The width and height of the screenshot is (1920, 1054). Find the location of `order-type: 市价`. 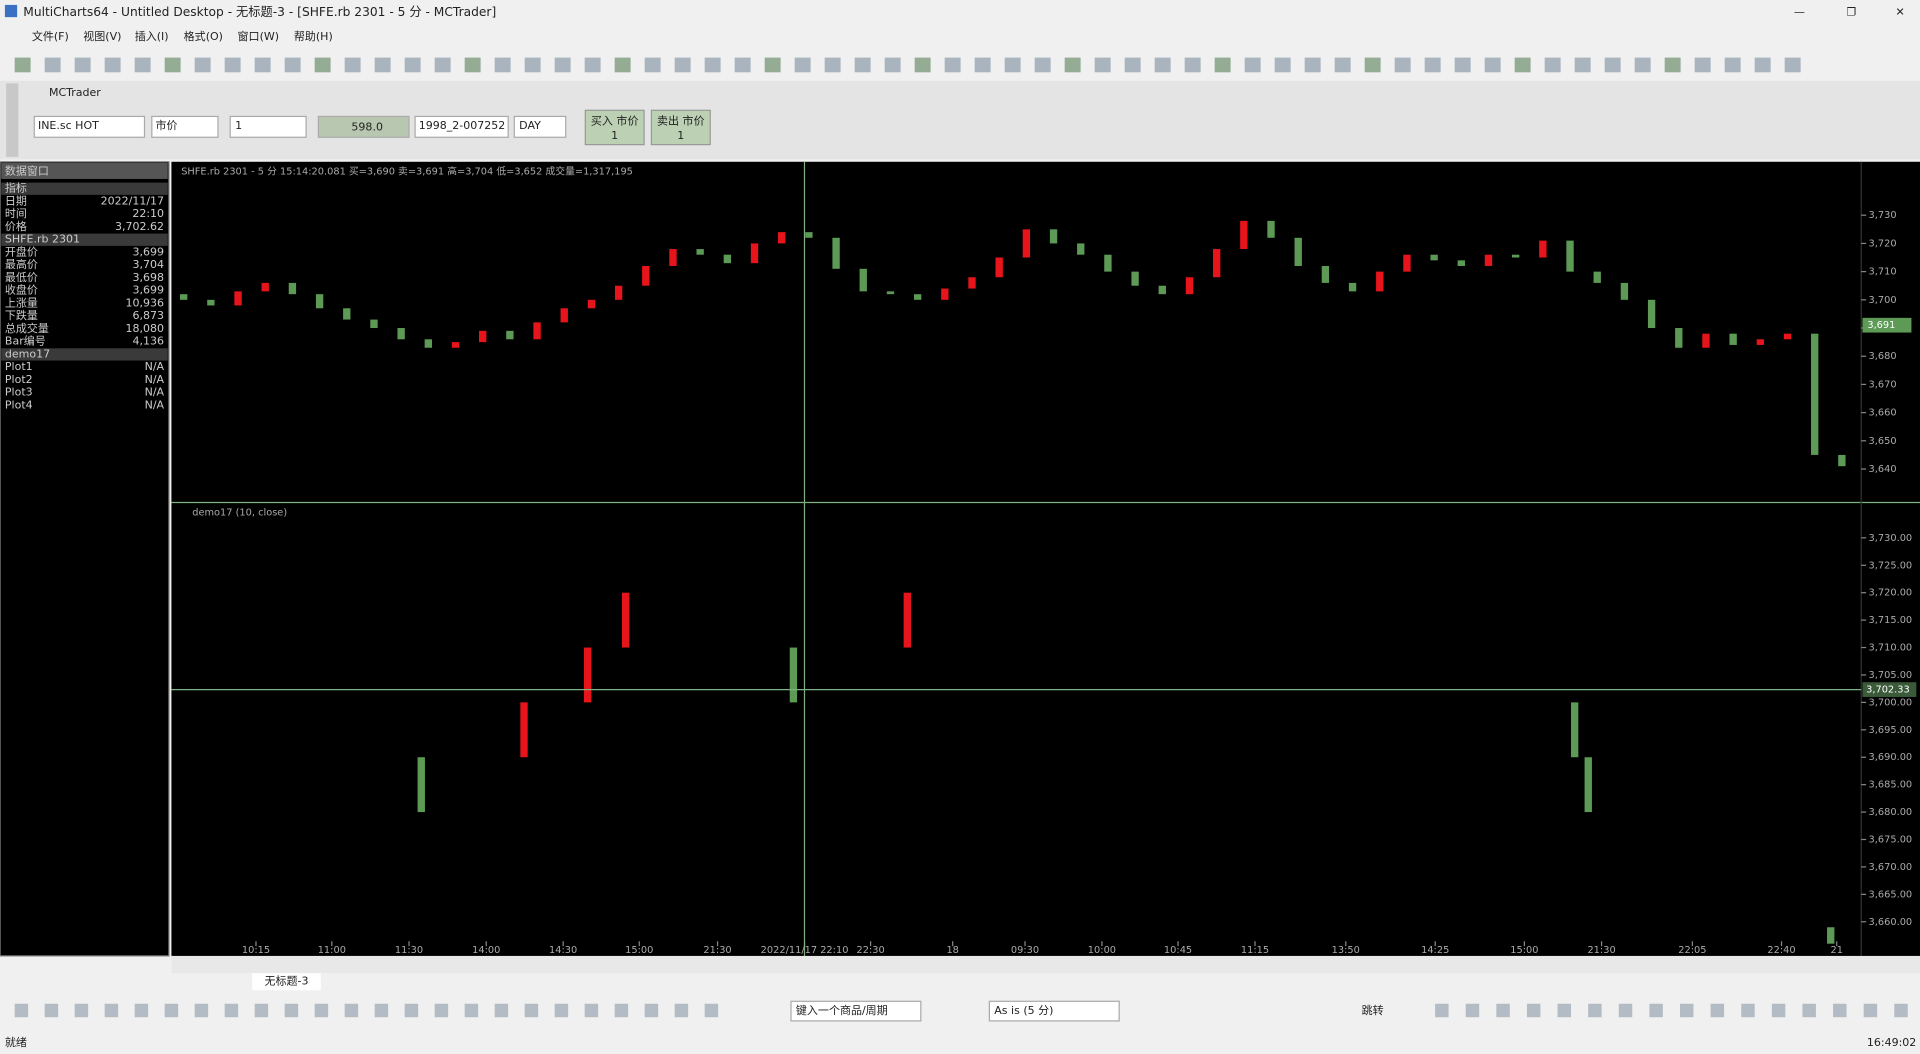

order-type: 市价 is located at coordinates (167, 125).